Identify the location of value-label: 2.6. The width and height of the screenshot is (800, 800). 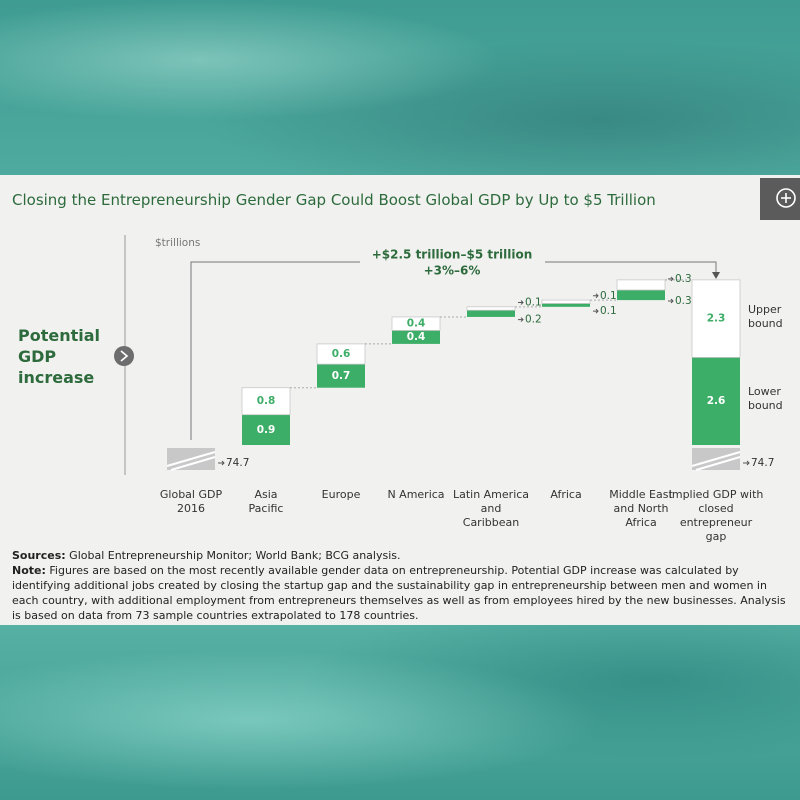
(716, 401).